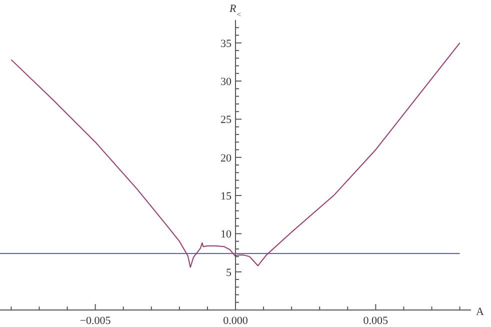 Image resolution: width=491 pixels, height=327 pixels. I want to click on y-tick-label: 35, so click(226, 44).